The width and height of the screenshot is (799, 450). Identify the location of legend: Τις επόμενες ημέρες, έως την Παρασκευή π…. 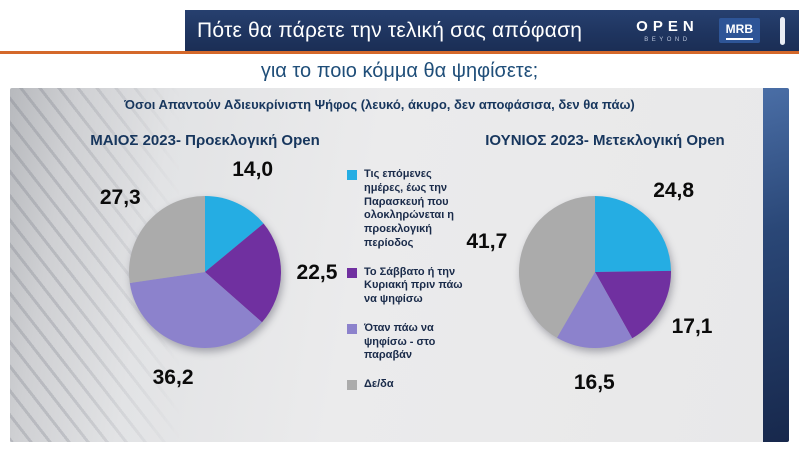
(406, 287).